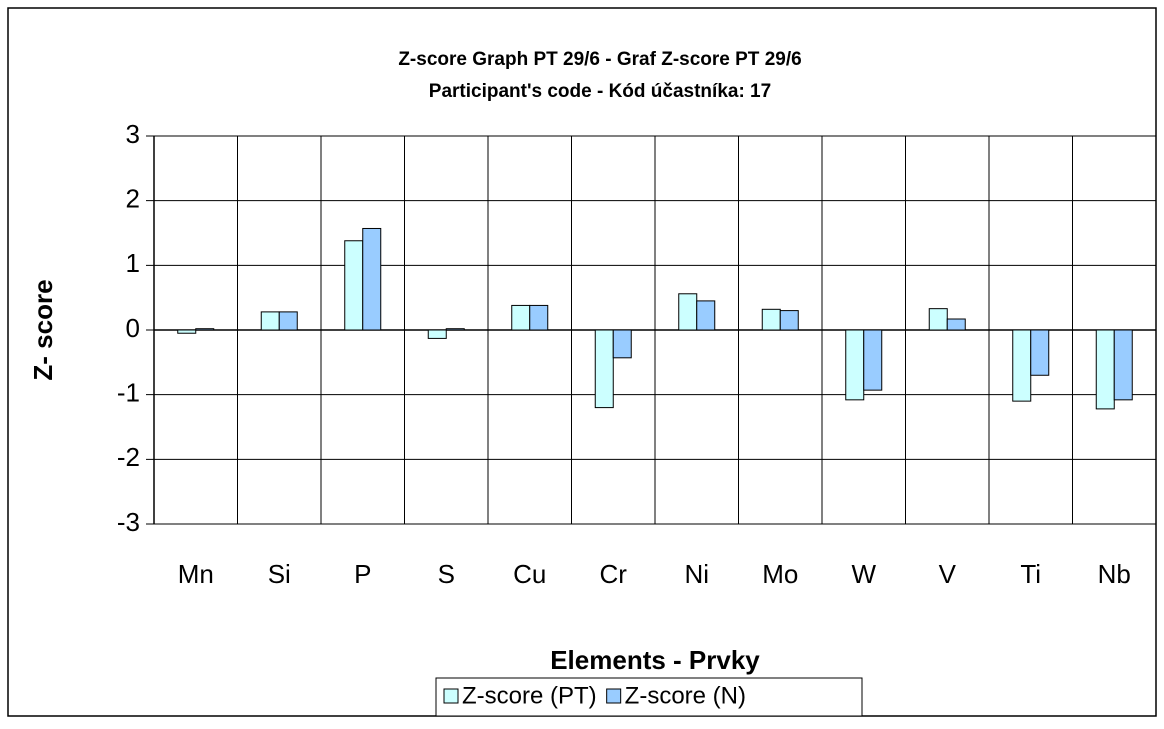 The height and width of the screenshot is (729, 1164). Describe the element at coordinates (196, 574) in the screenshot. I see `x-tick-label: Mn` at that location.